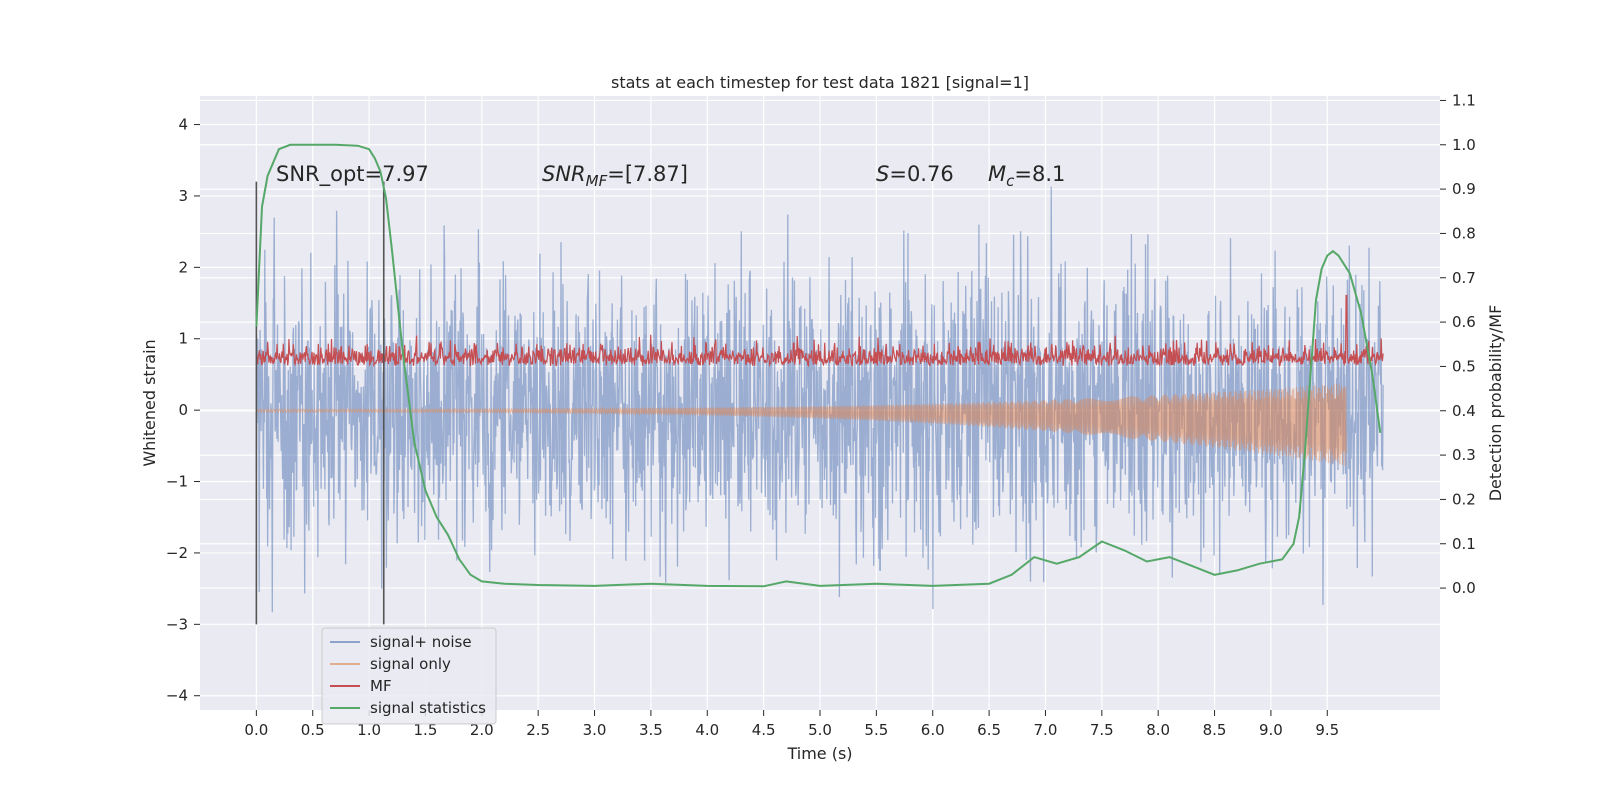 This screenshot has width=1600, height=800. Describe the element at coordinates (183, 339) in the screenshot. I see `y-tick-label: 1` at that location.